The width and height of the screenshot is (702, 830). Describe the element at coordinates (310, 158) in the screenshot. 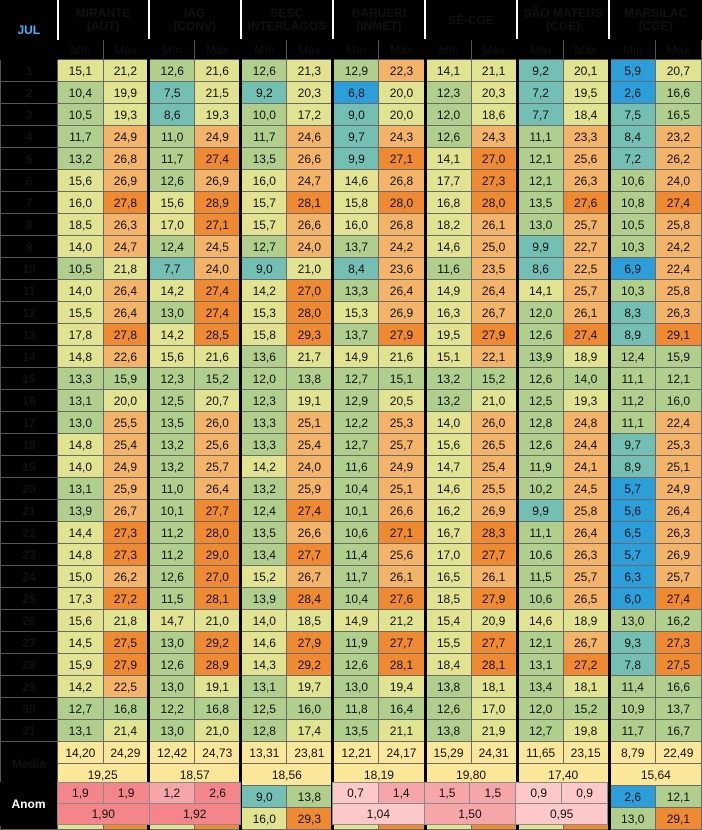

I see `max-temp-cell: 26,6` at that location.